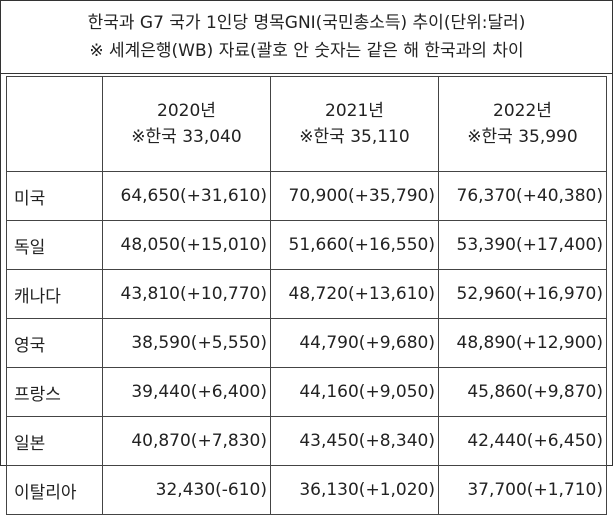 This screenshot has width=613, height=515. I want to click on country-cell: 캐나다, so click(54, 294).